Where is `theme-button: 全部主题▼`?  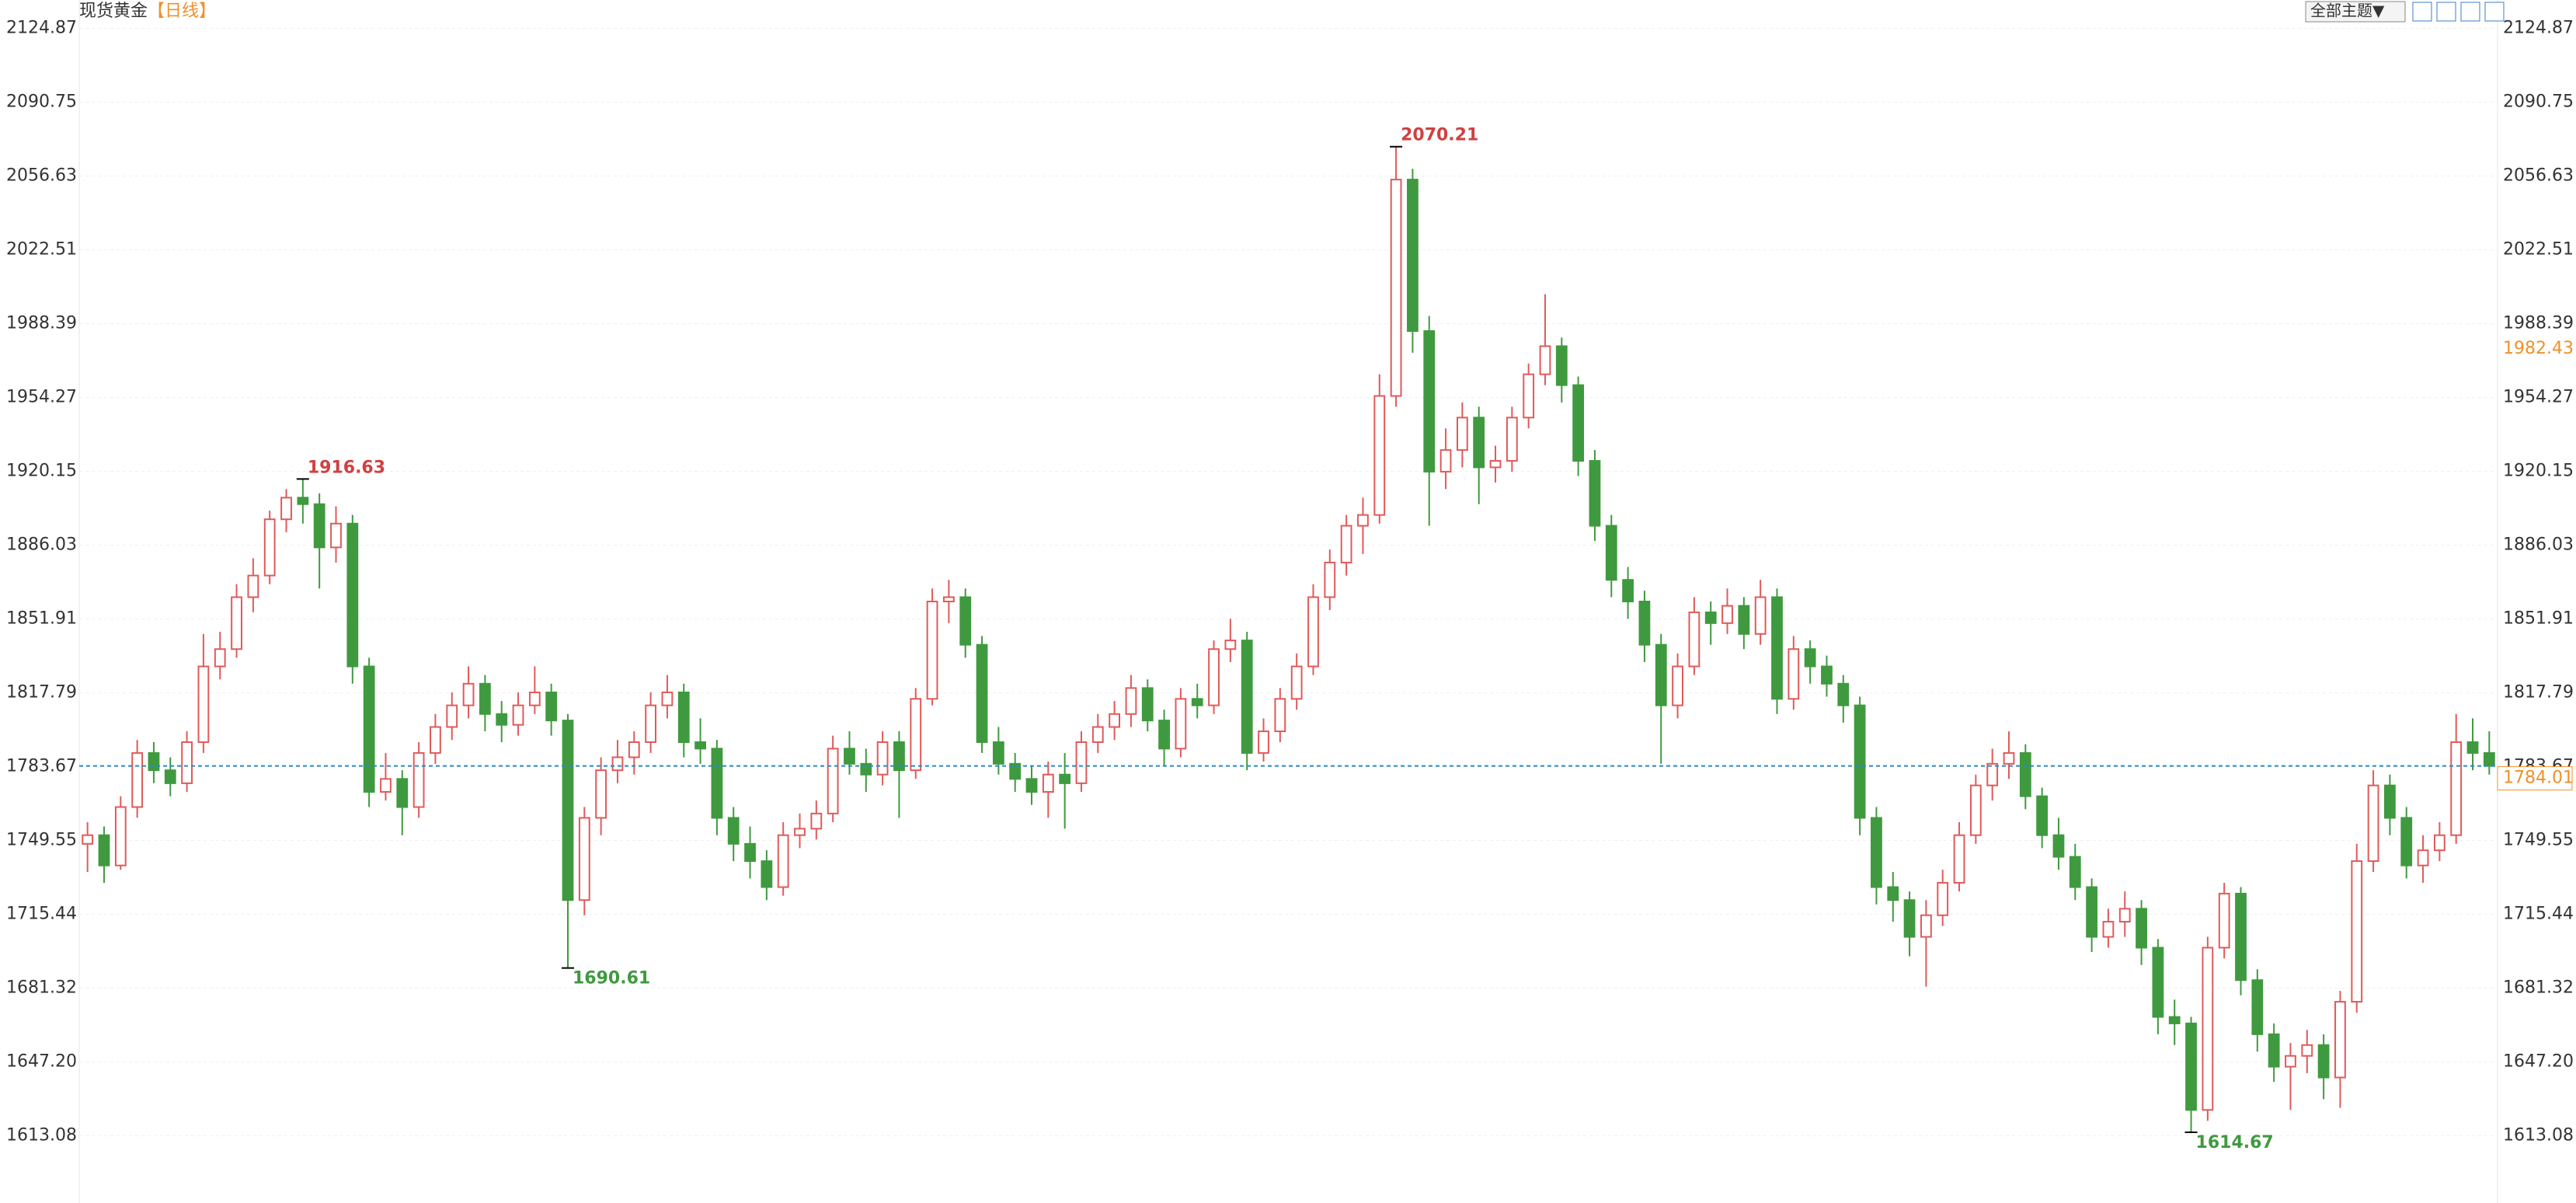
theme-button: 全部主题▼ is located at coordinates (2347, 11).